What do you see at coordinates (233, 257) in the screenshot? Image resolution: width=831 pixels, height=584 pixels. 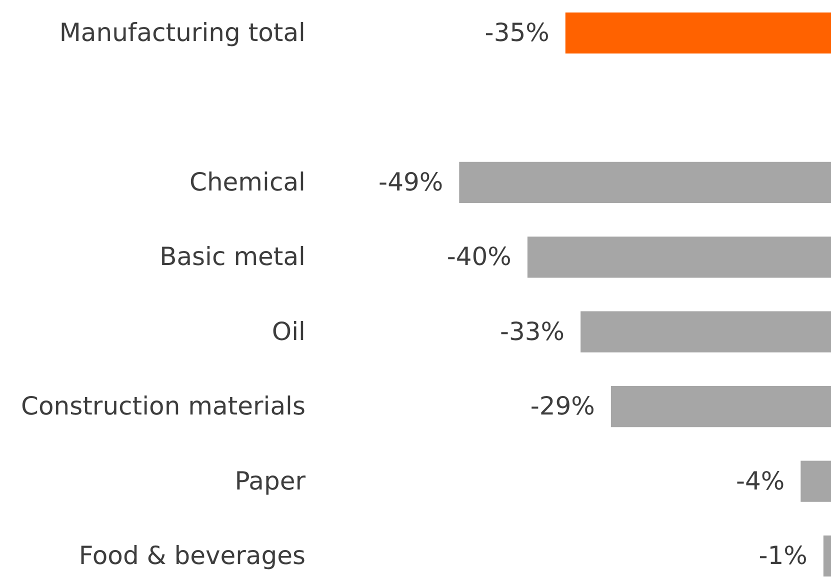 I see `y-tick-label: Basic metal` at bounding box center [233, 257].